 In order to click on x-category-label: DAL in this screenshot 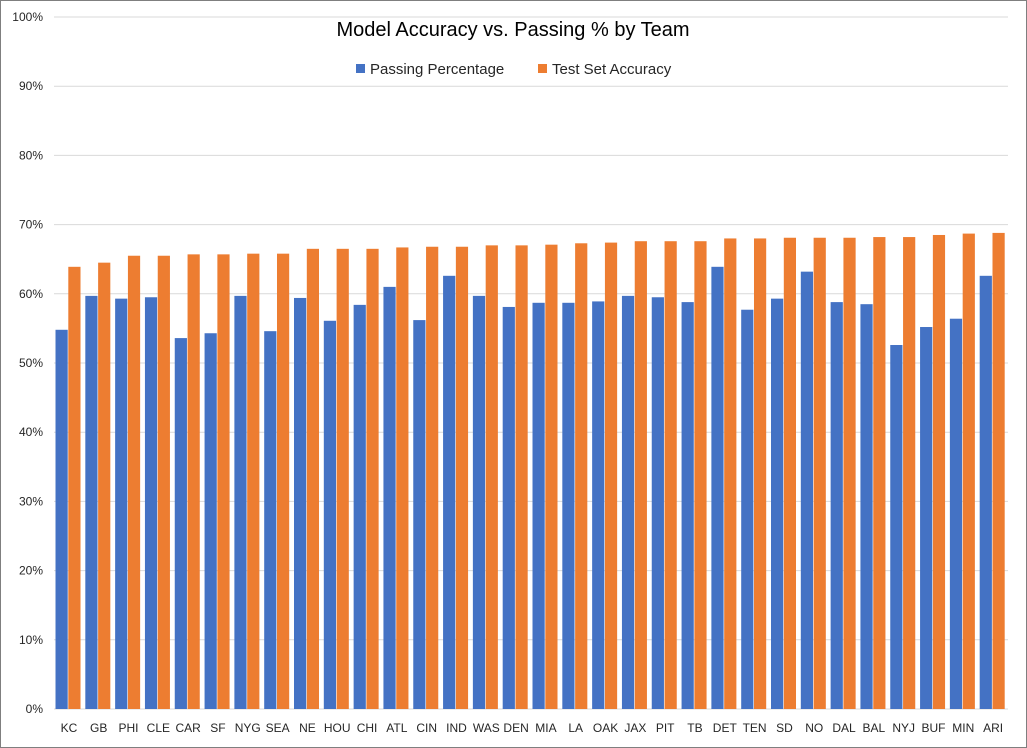, I will do `click(844, 728)`.